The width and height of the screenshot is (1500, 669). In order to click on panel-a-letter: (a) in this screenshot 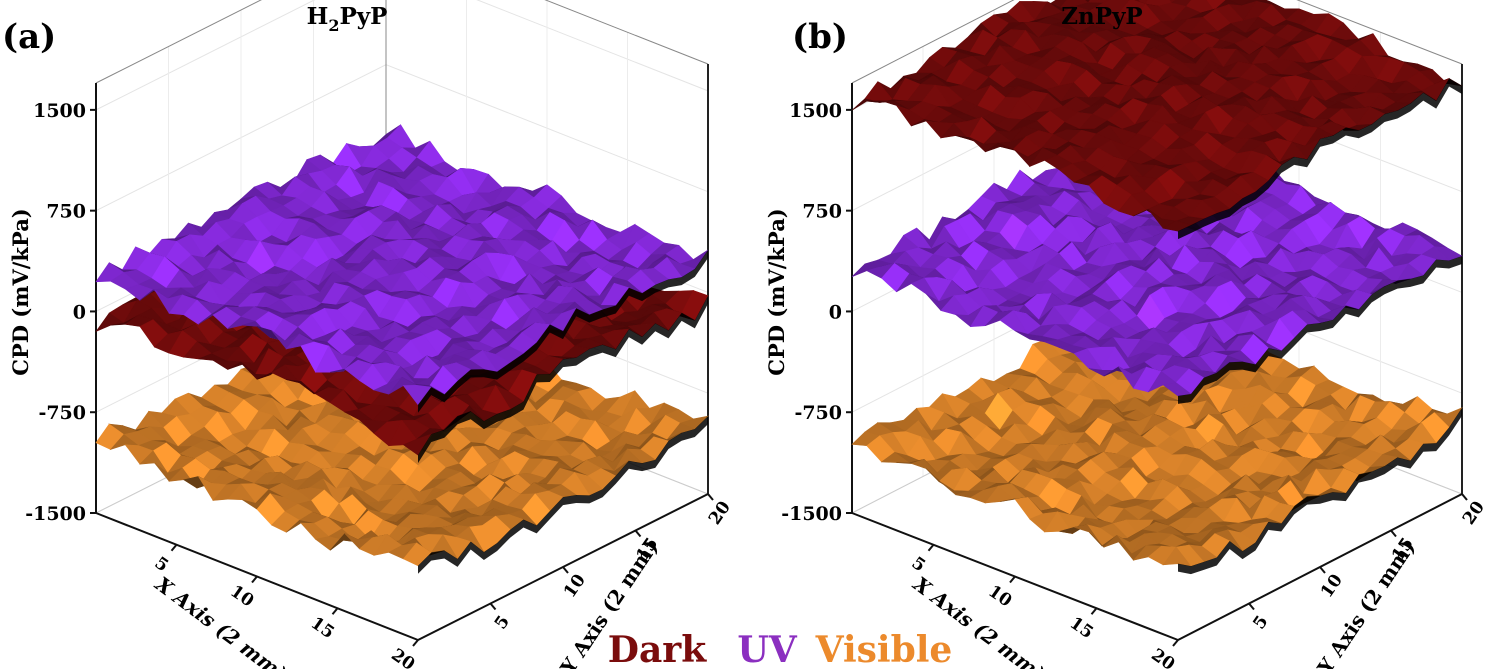, I will do `click(29, 37)`.